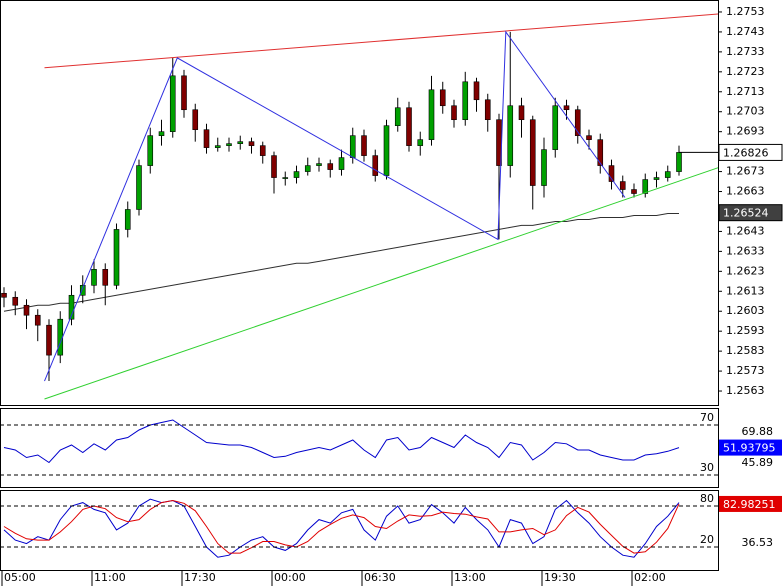 This screenshot has height=586, width=783. What do you see at coordinates (745, 51) in the screenshot?
I see `y-tick-label: 1.2733` at bounding box center [745, 51].